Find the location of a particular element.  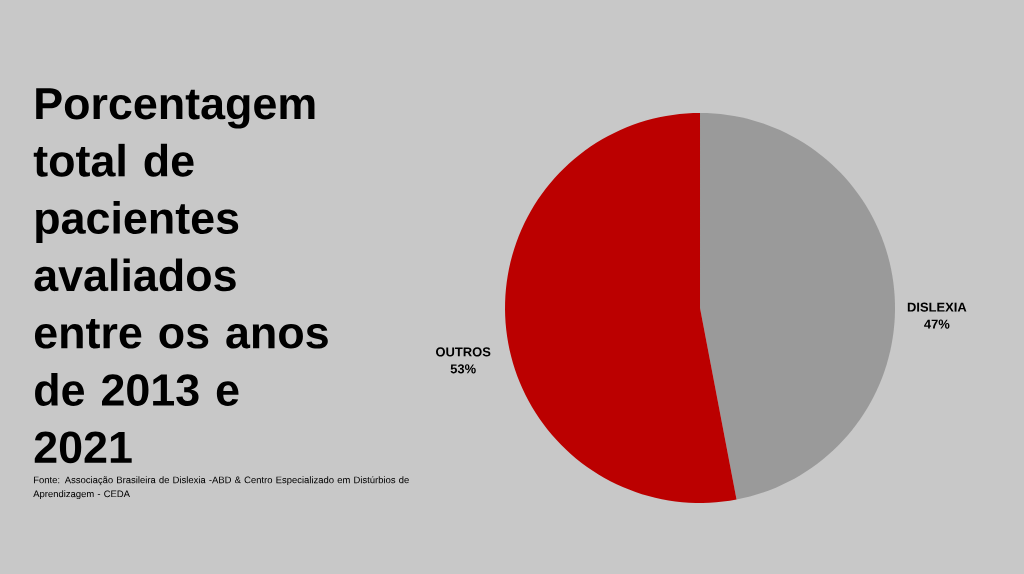

data-label: 53% is located at coordinates (463, 369).